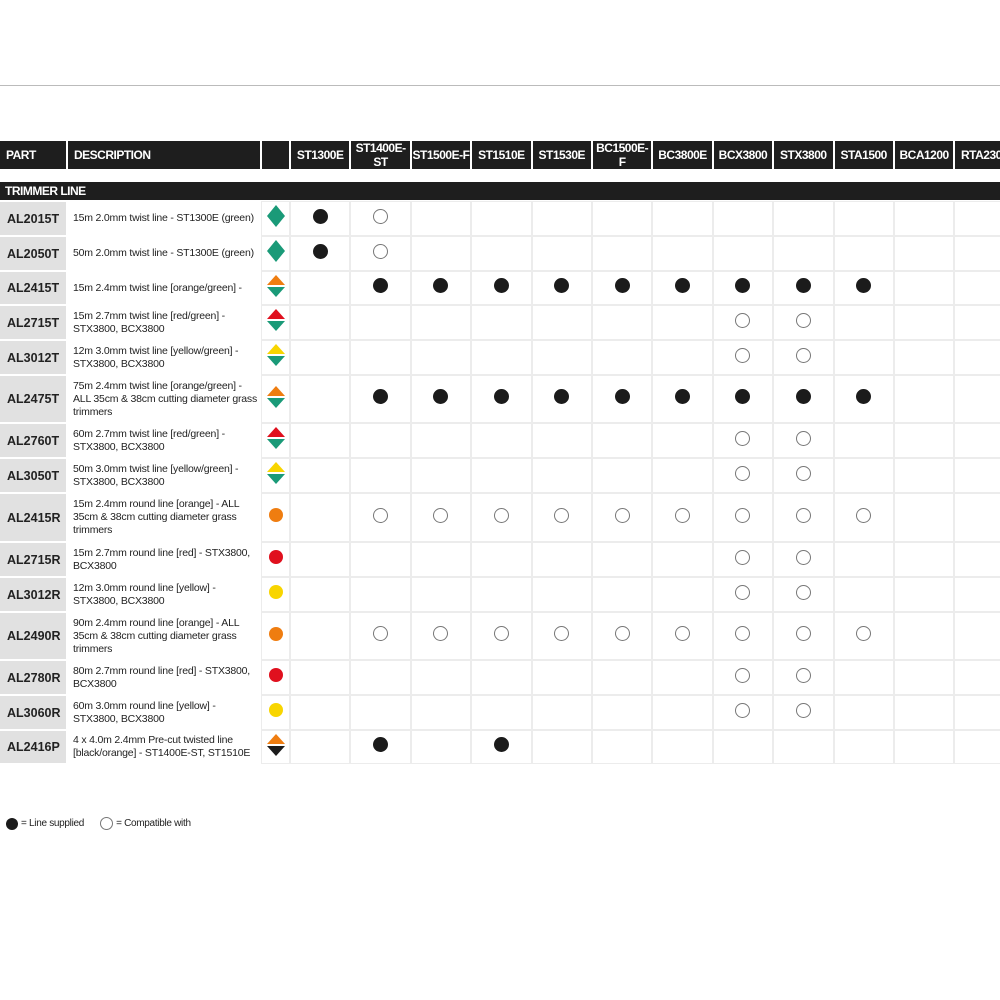  What do you see at coordinates (33, 288) in the screenshot?
I see `part-number: AL2415T` at bounding box center [33, 288].